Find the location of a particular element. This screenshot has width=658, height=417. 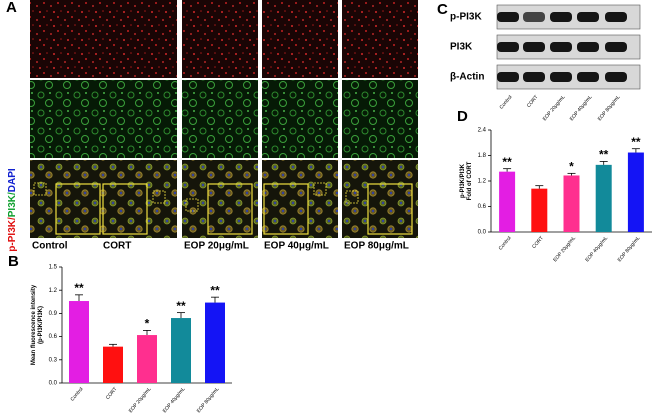

stain-text: p-PI3K/PI3K/DAPI is located at coordinates (12, 210).